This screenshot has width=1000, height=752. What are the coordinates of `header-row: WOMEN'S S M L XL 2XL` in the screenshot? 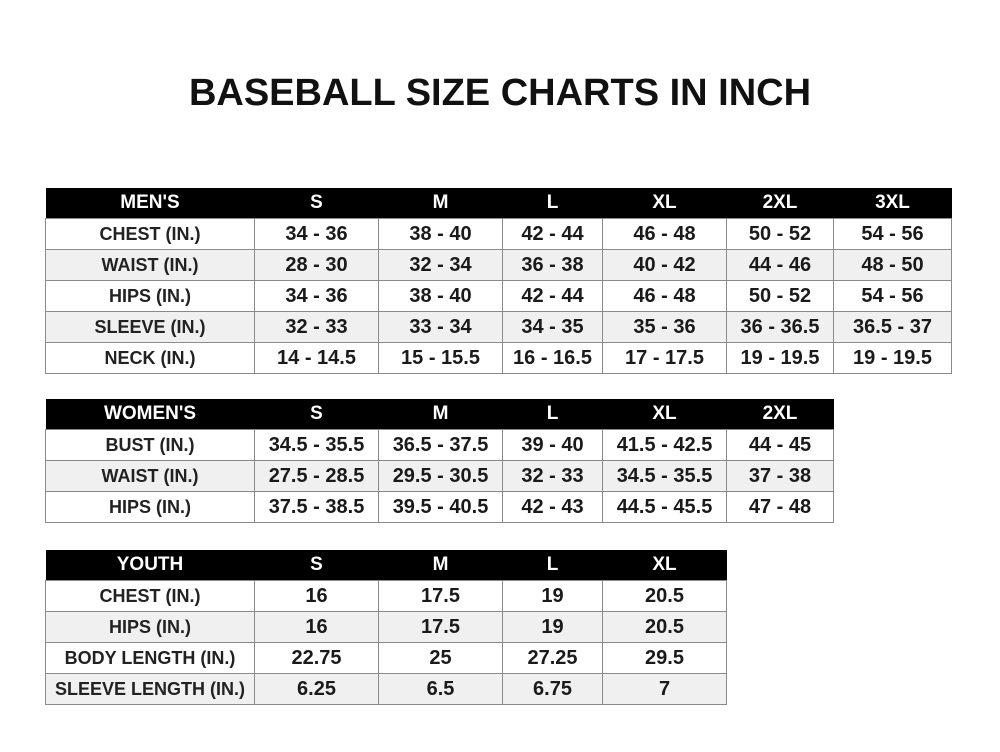 It's located at (439, 414).